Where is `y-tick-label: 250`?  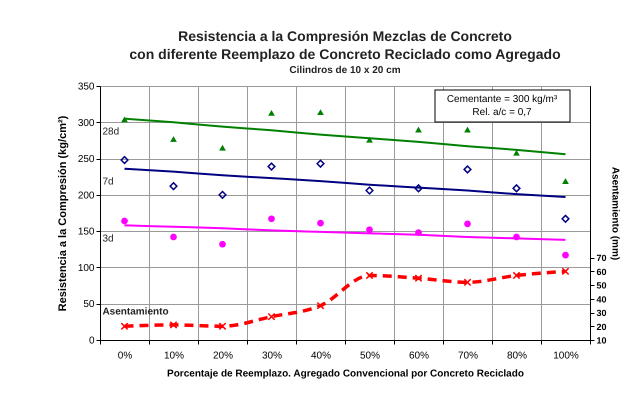 y-tick-label: 250 is located at coordinates (86, 160).